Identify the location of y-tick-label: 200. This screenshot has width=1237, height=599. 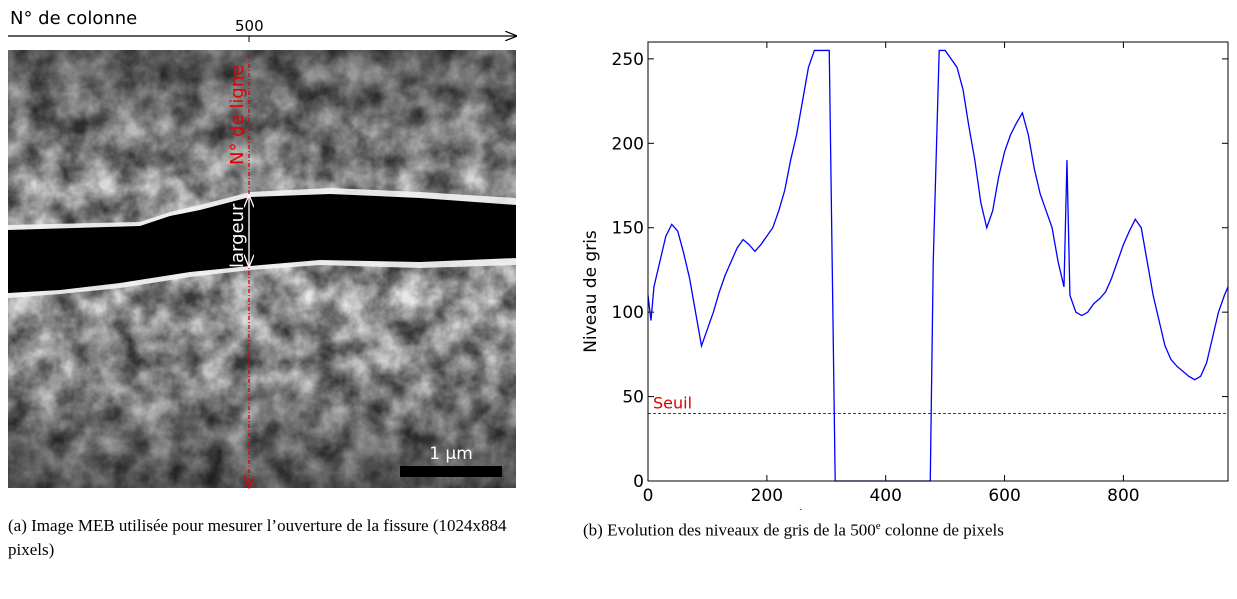
(628, 144).